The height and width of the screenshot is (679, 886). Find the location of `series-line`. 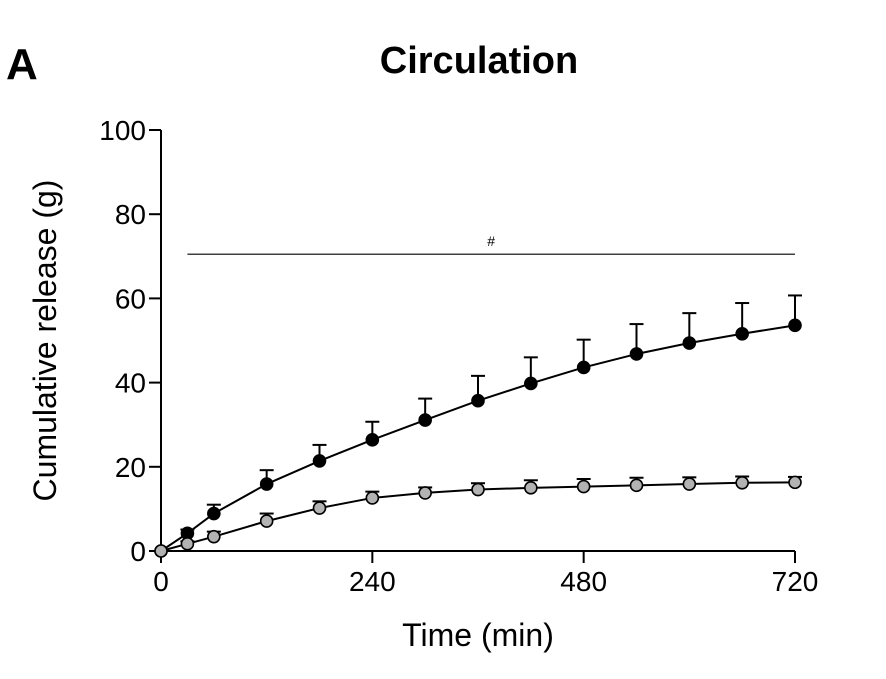

series-line is located at coordinates (478, 516).